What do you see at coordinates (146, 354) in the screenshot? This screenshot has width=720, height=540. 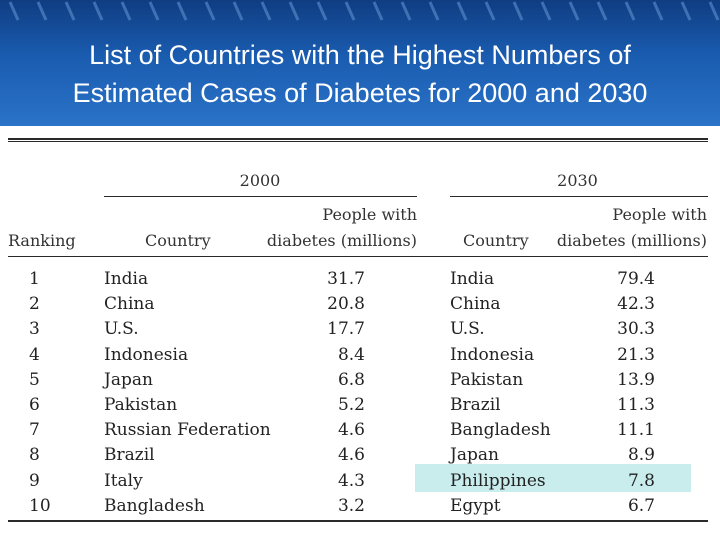 I see `country-2000-cell: Indonesia` at bounding box center [146, 354].